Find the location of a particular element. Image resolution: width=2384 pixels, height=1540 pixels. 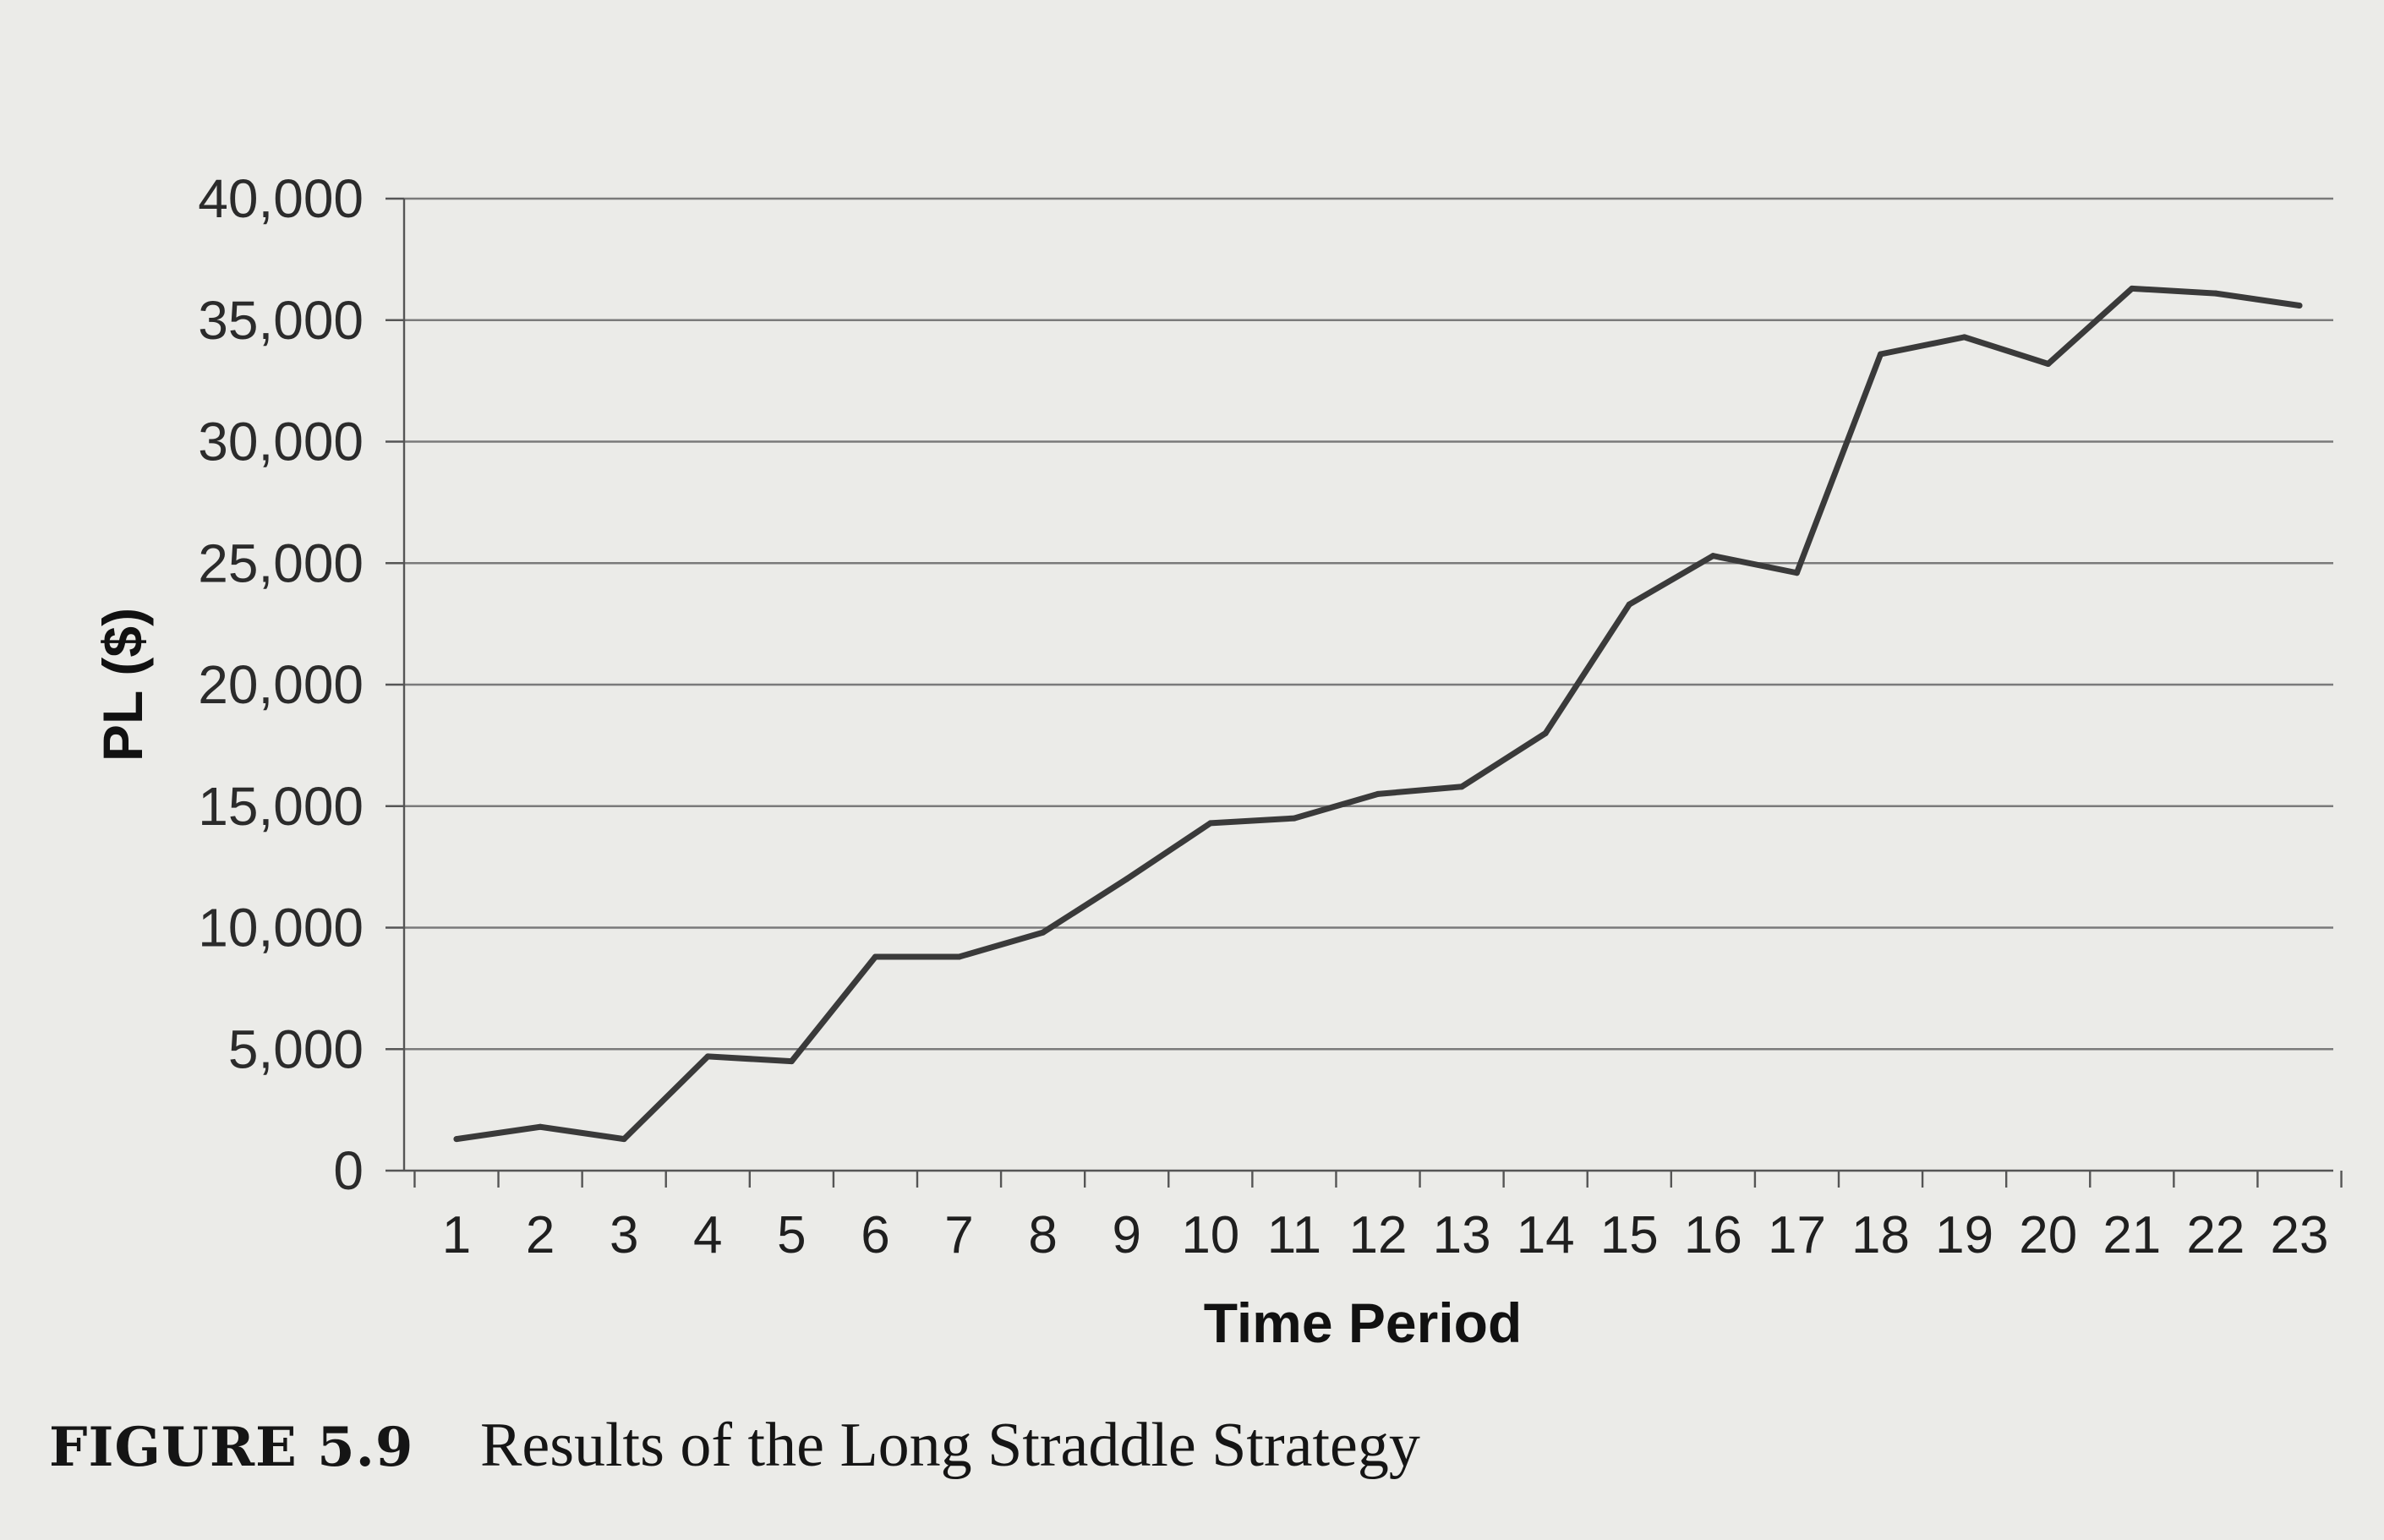

x-tick-label: 22 is located at coordinates (2215, 1235).